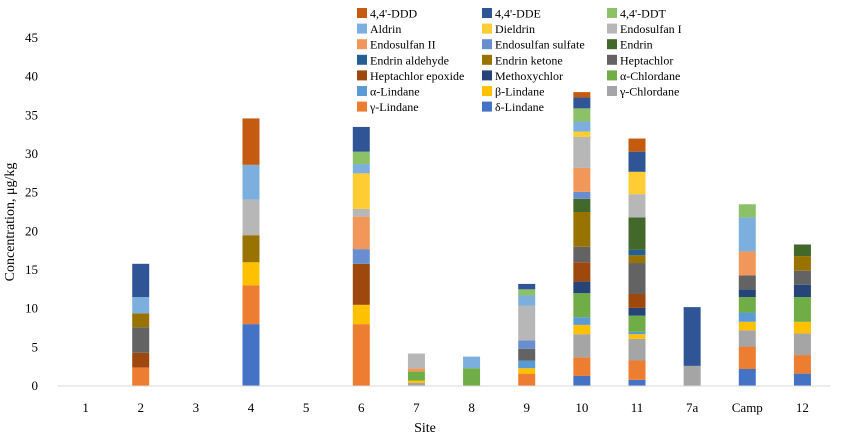  I want to click on x-tick-label: 10, so click(581, 407).